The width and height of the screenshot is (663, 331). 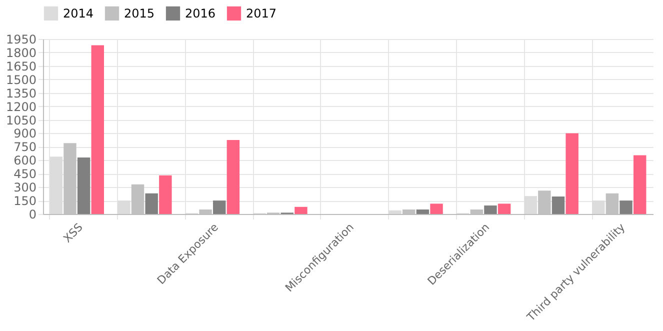 What do you see at coordinates (25, 174) in the screenshot?
I see `y-tick-label: 450` at bounding box center [25, 174].